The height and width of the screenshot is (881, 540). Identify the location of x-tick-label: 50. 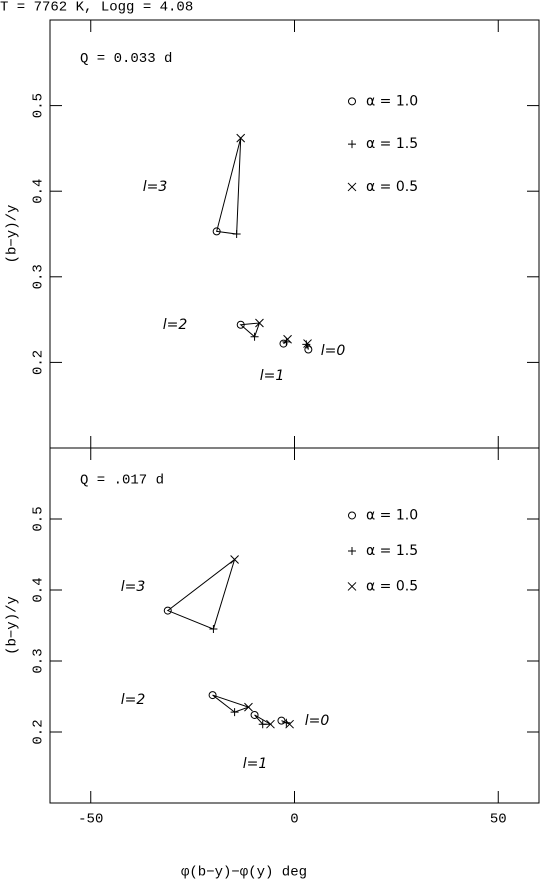
(498, 820).